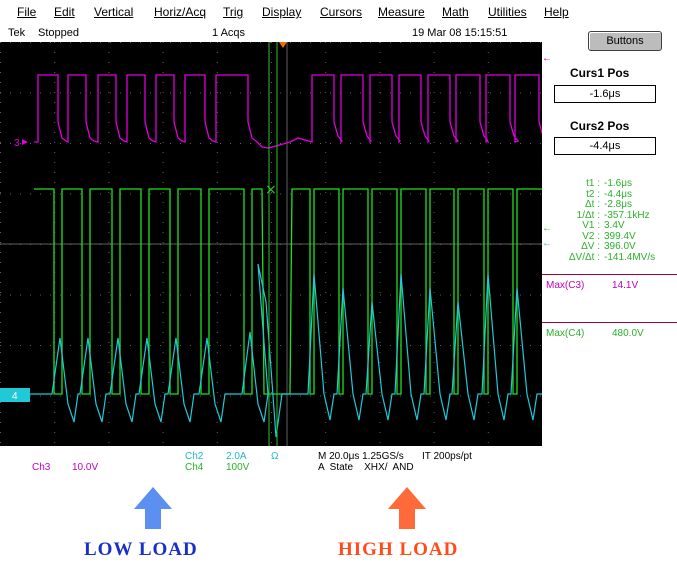  Describe the element at coordinates (600, 73) in the screenshot. I see `curs1-title: Curs1 Pos` at that location.